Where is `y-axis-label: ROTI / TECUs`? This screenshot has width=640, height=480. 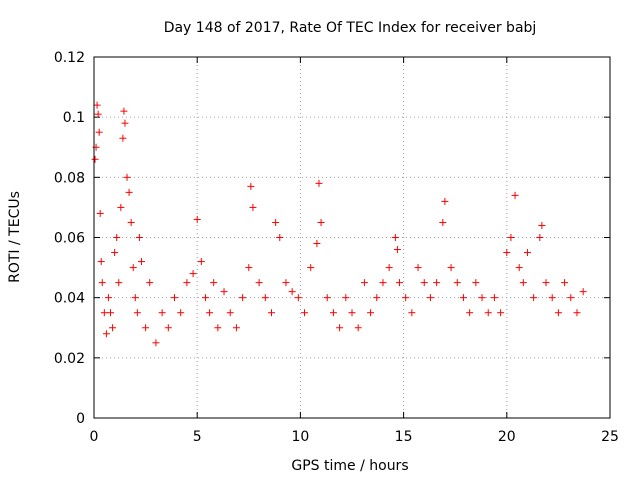
y-axis-label: ROTI / TECUs is located at coordinates (15, 237).